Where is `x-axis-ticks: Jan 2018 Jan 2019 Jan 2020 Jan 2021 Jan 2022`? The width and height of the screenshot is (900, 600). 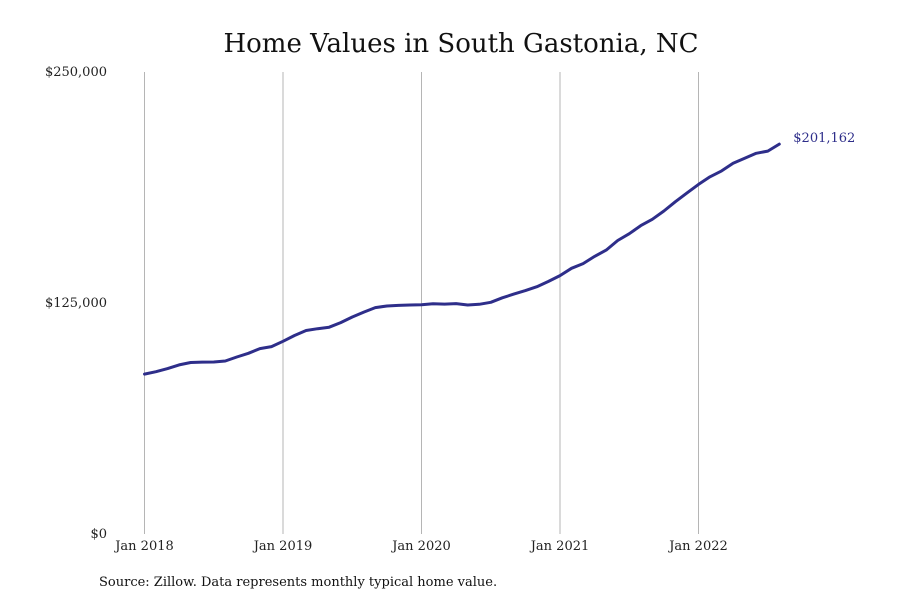
x-axis-ticks: Jan 2018 Jan 2019 Jan 2020 Jan 2021 Jan 2022 is located at coordinates (420, 546).